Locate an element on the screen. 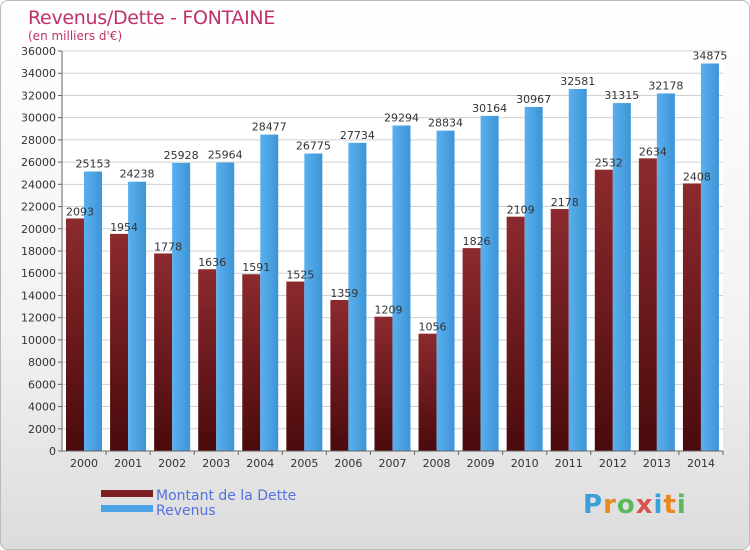 This screenshot has height=550, width=750. y-tick-label: 12000 is located at coordinates (38, 318).